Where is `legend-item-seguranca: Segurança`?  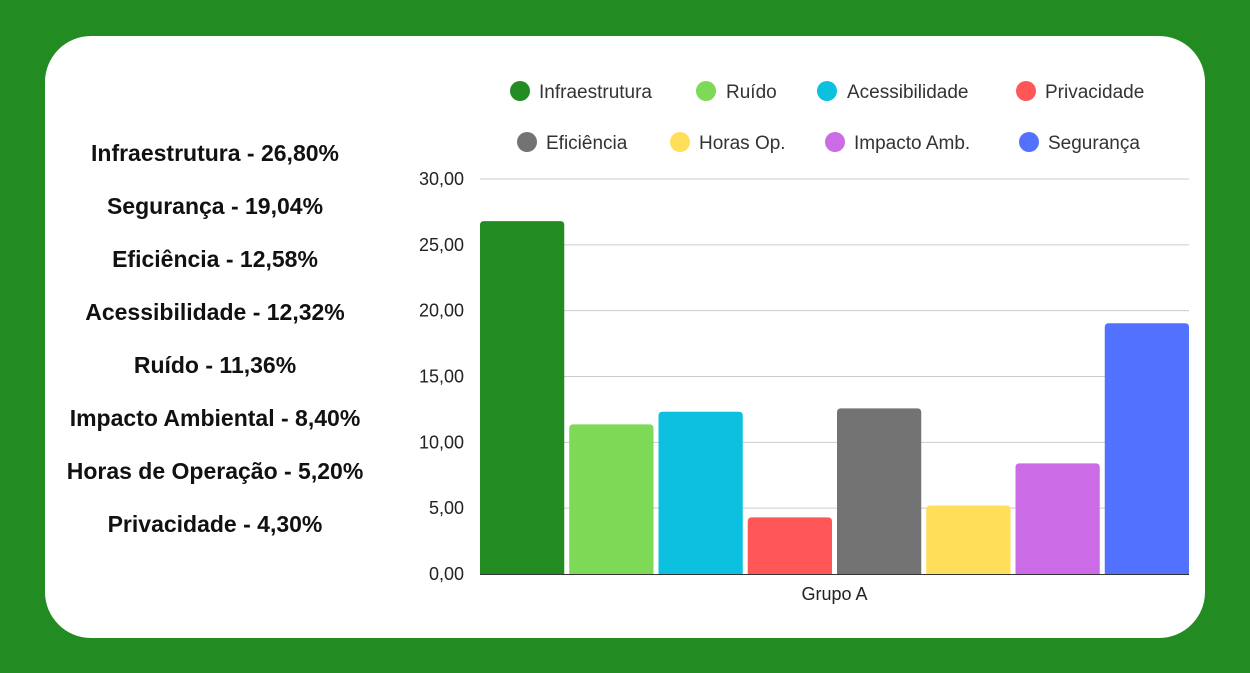
legend-item-seguranca: Segurança is located at coordinates (1079, 143).